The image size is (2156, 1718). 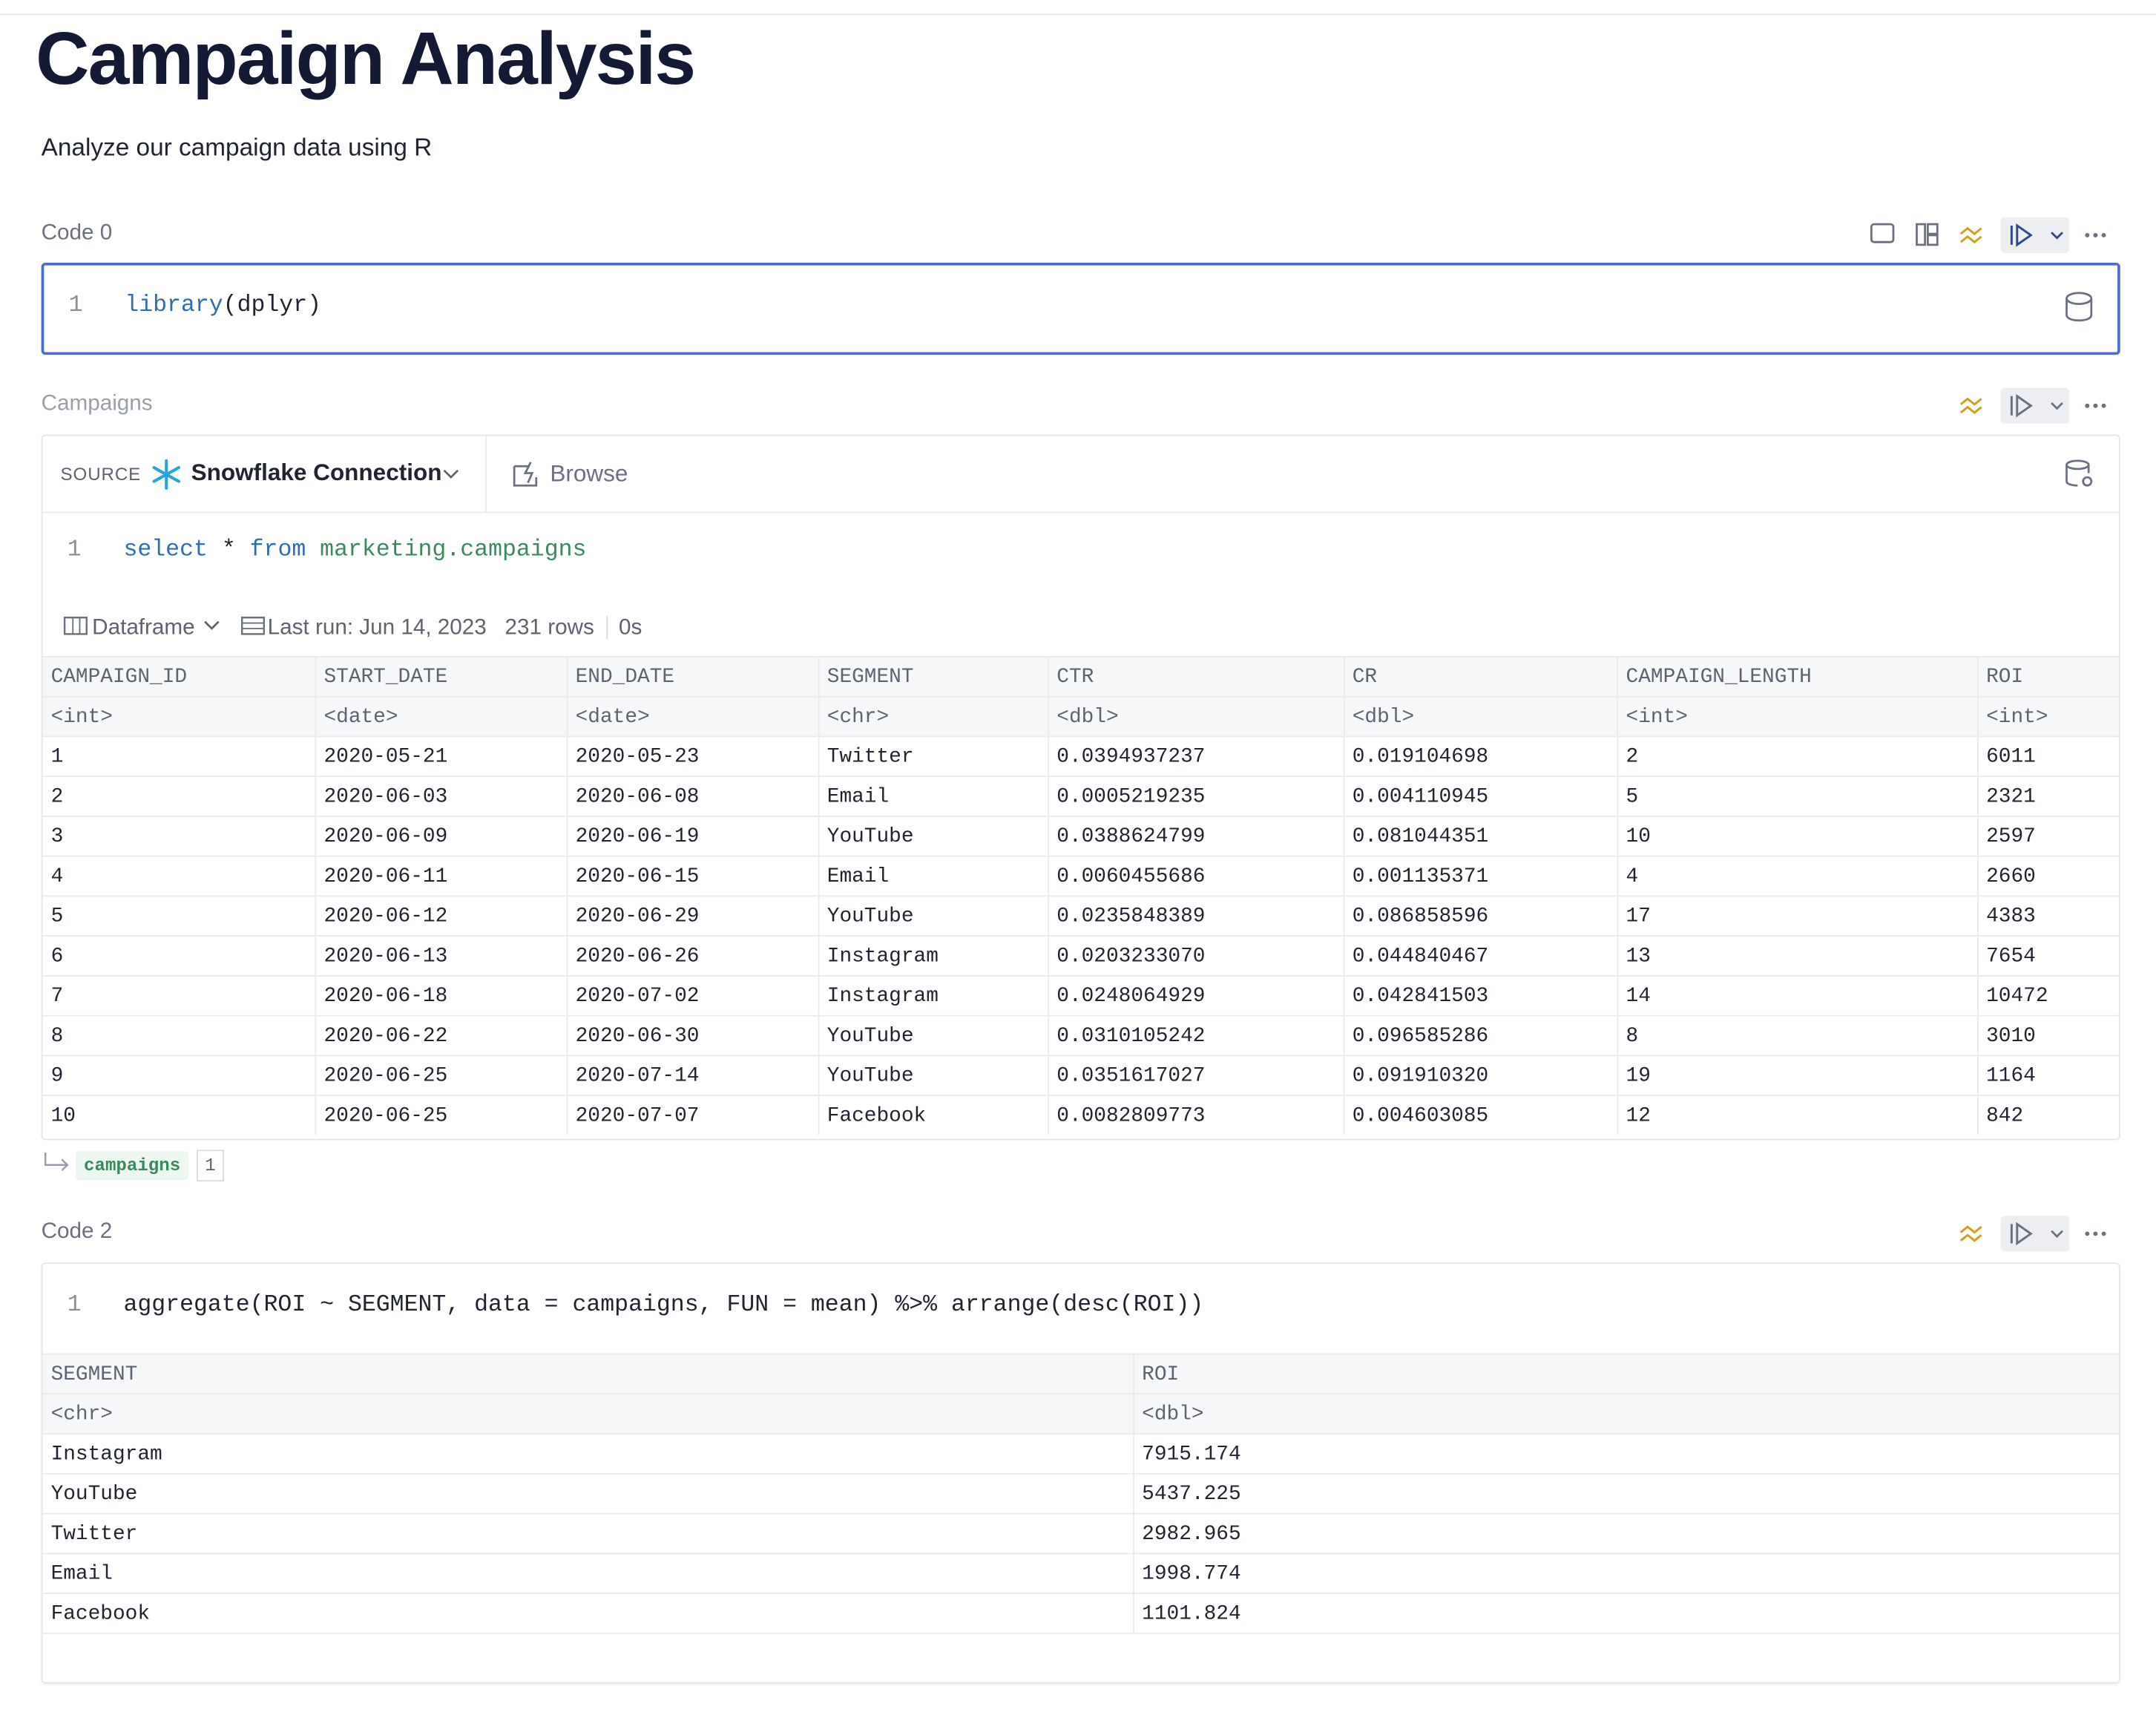 I want to click on code-tokens: library(dplyr), so click(x=223, y=306).